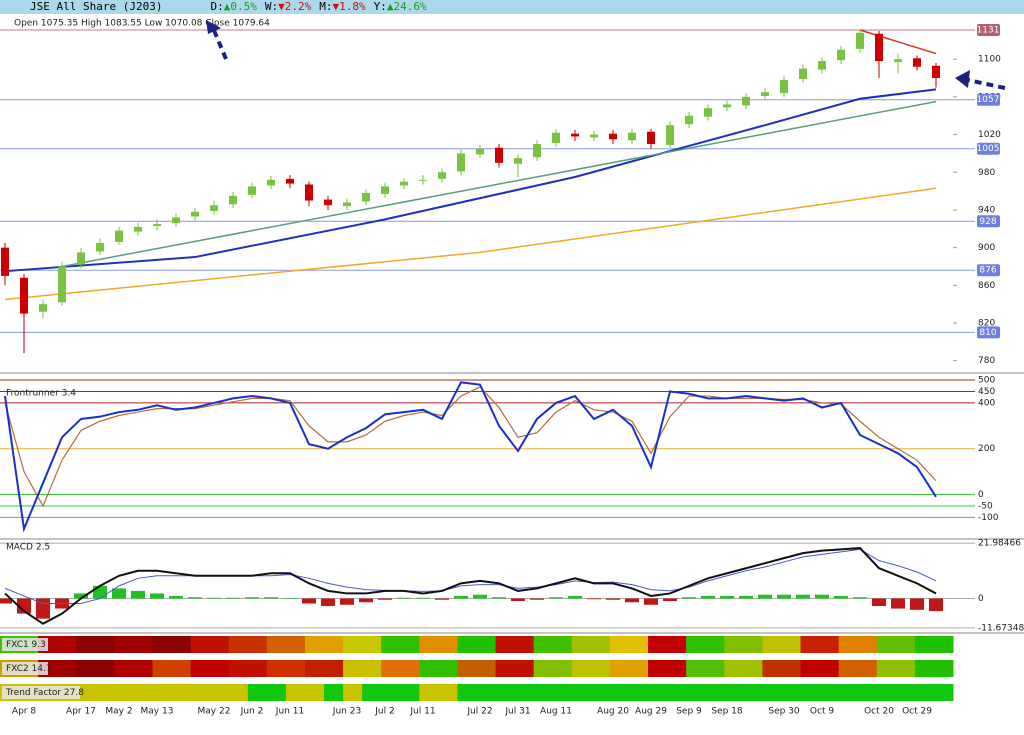 The height and width of the screenshot is (735, 1024). What do you see at coordinates (252, 712) in the screenshot?
I see `x-tick-label: Jun 2` at bounding box center [252, 712].